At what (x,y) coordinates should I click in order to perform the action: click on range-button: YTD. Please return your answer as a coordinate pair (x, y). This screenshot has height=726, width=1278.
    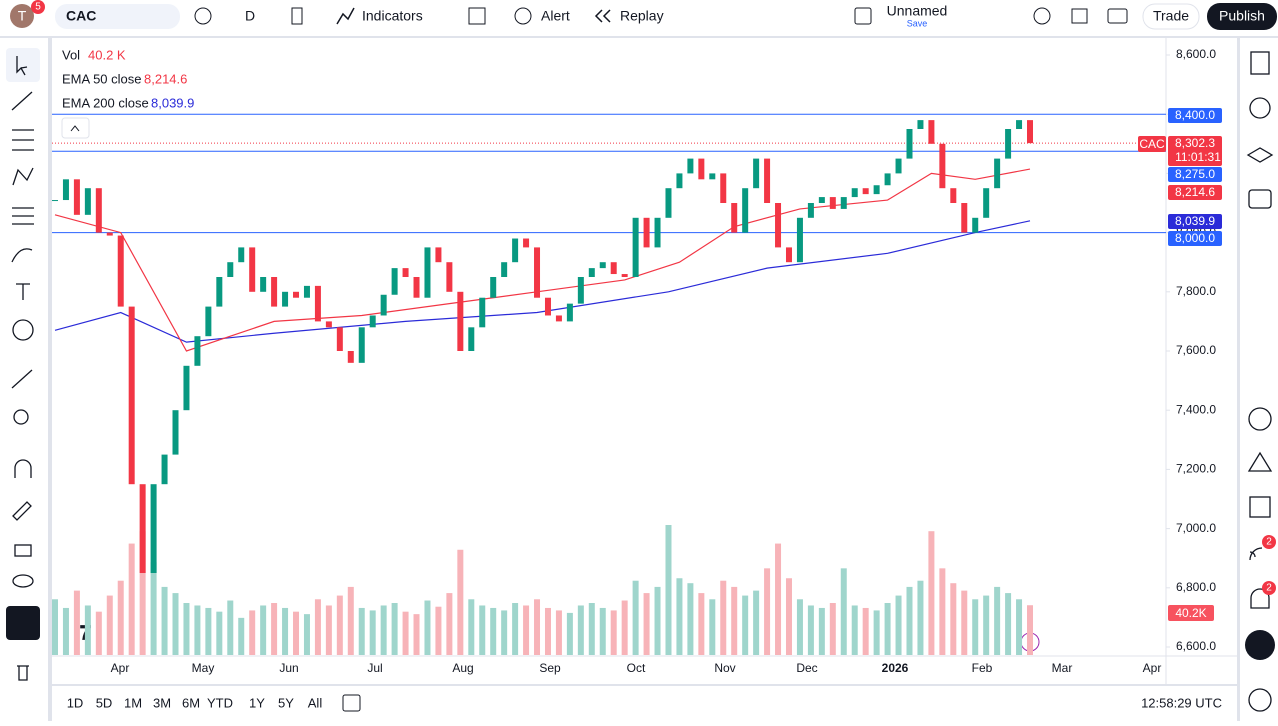
    Looking at the image, I should click on (220, 702).